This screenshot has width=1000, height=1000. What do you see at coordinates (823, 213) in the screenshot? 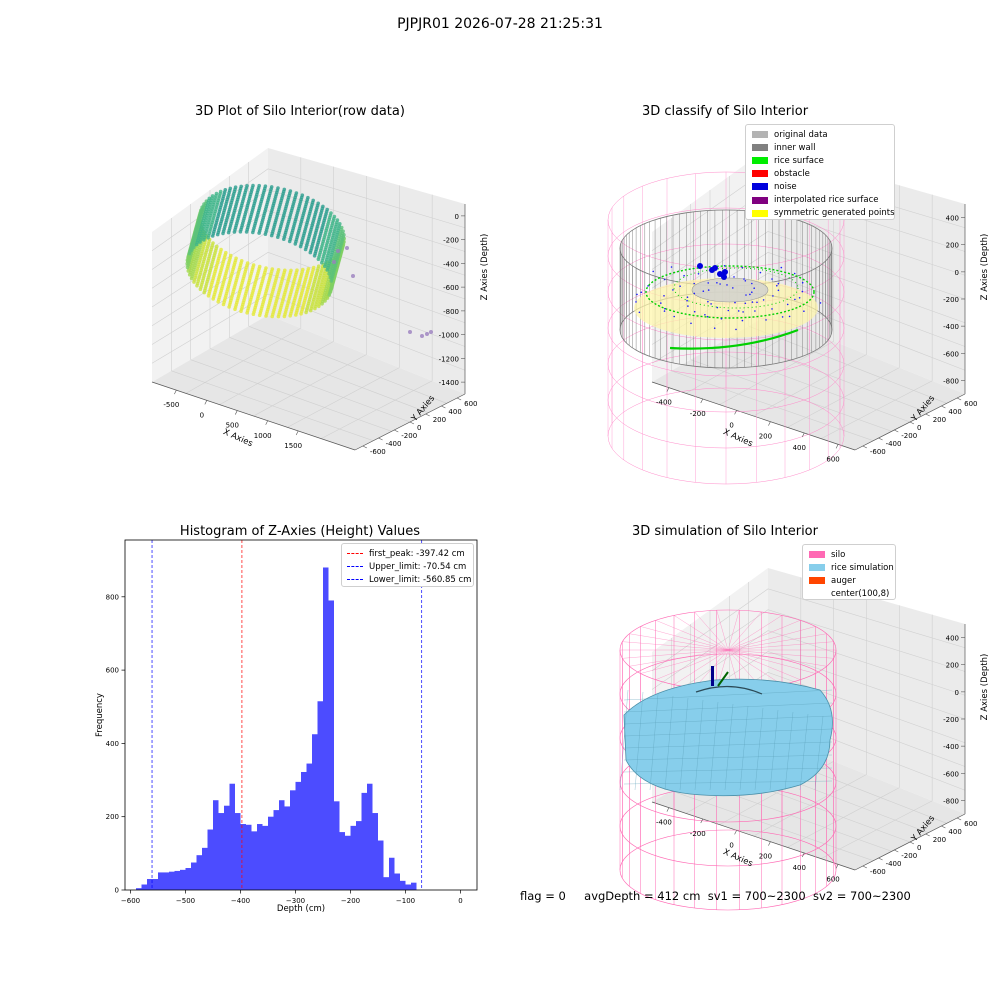
I see `legend-item: symmetric generated points` at bounding box center [823, 213].